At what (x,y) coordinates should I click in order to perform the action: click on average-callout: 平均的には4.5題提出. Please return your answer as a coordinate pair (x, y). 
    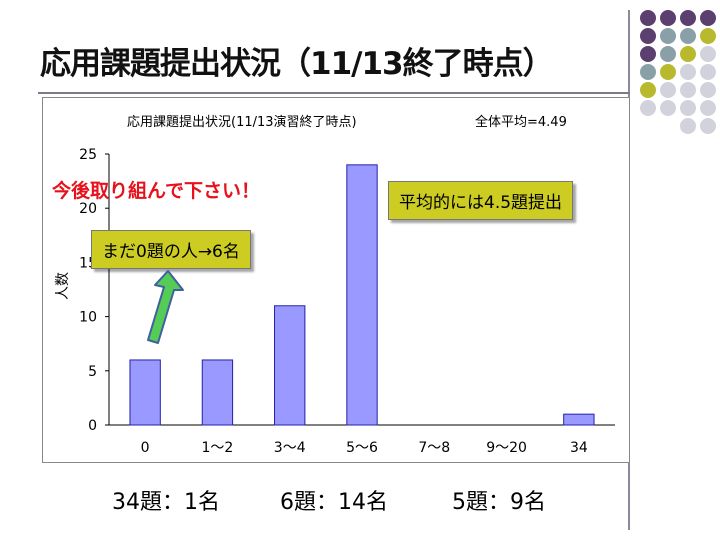
    Looking at the image, I should click on (481, 200).